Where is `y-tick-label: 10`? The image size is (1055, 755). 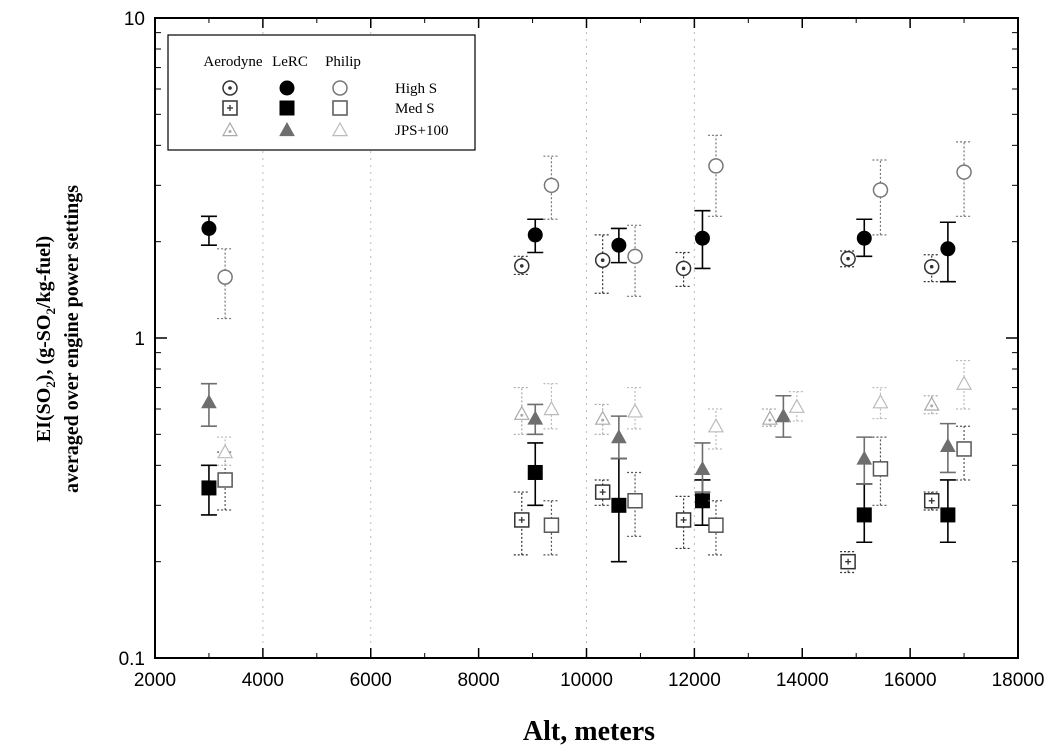
y-tick-label: 10 is located at coordinates (134, 19).